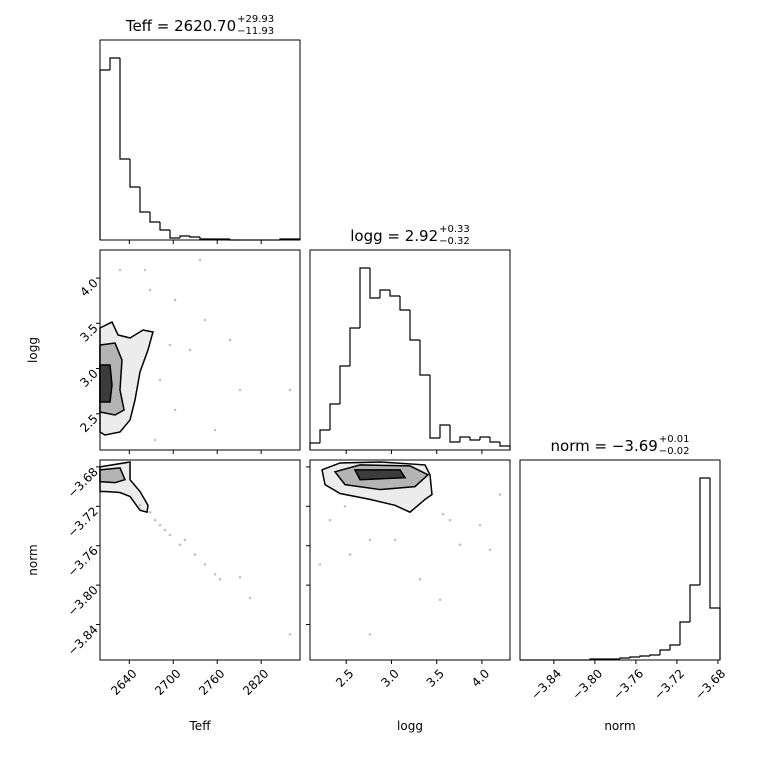 The image size is (760, 760). I want to click on x-tick-label: 2700, so click(167, 681).